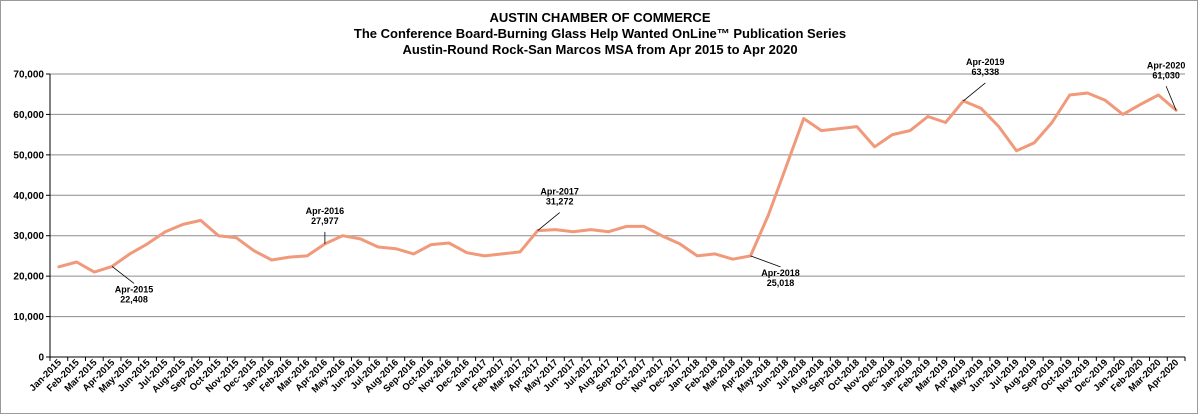 The width and height of the screenshot is (1200, 416). Describe the element at coordinates (134, 289) in the screenshot. I see `annotation-label: Apr-2015` at that location.